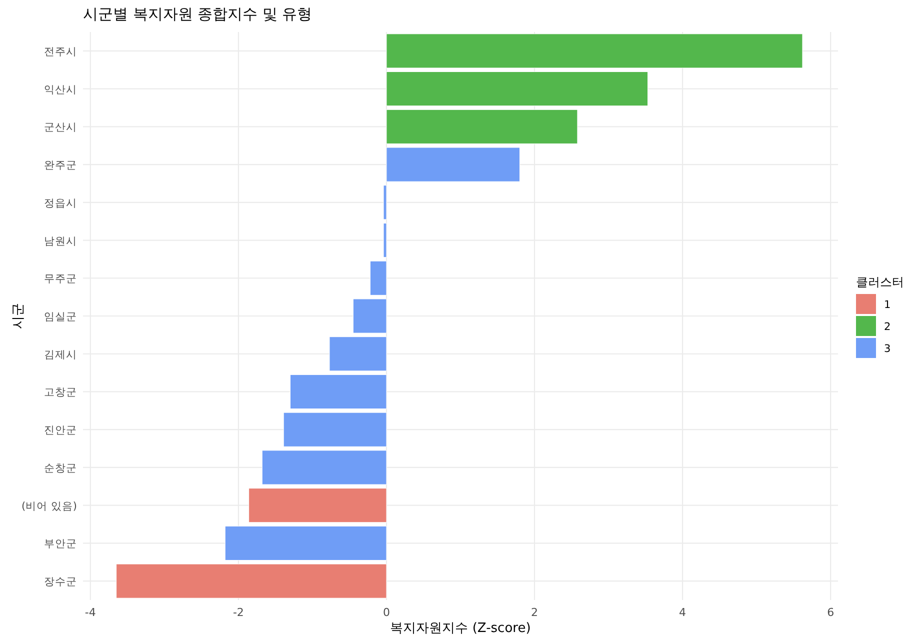 The height and width of the screenshot is (639, 908). What do you see at coordinates (60, 90) in the screenshot?
I see `y-tick-label: 익산시` at bounding box center [60, 90].